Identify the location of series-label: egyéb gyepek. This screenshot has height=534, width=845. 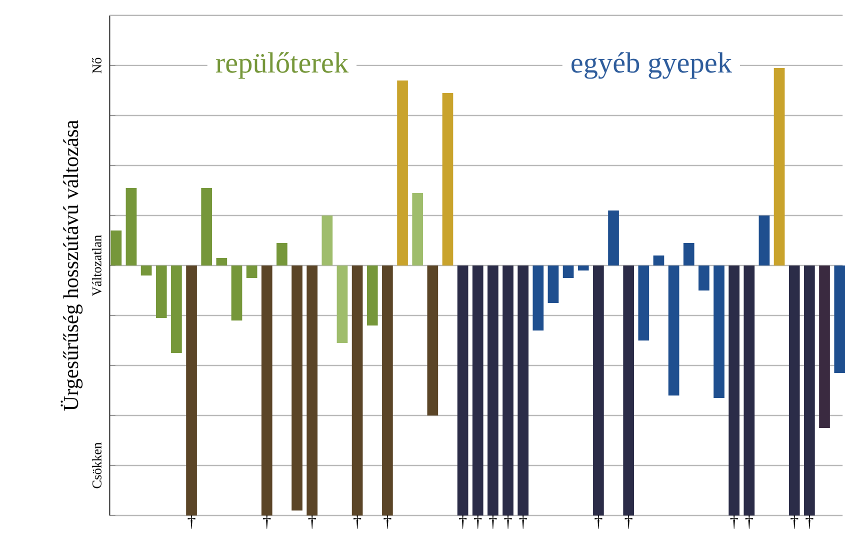
(652, 65).